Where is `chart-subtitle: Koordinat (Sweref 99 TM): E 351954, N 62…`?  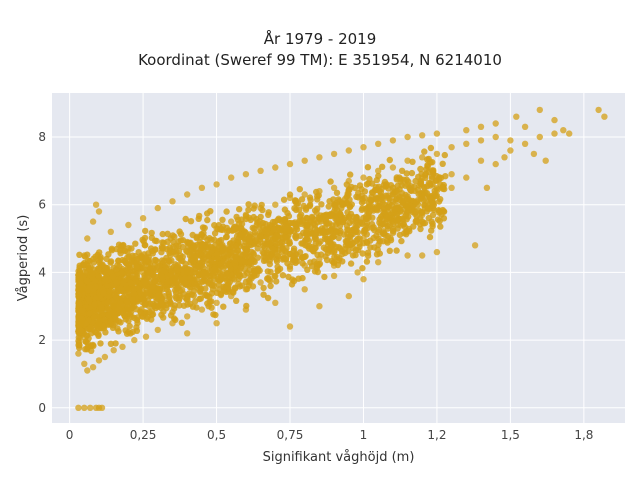 chart-subtitle: Koordinat (Sweref 99 TM): E 351954, N 62… is located at coordinates (320, 60).